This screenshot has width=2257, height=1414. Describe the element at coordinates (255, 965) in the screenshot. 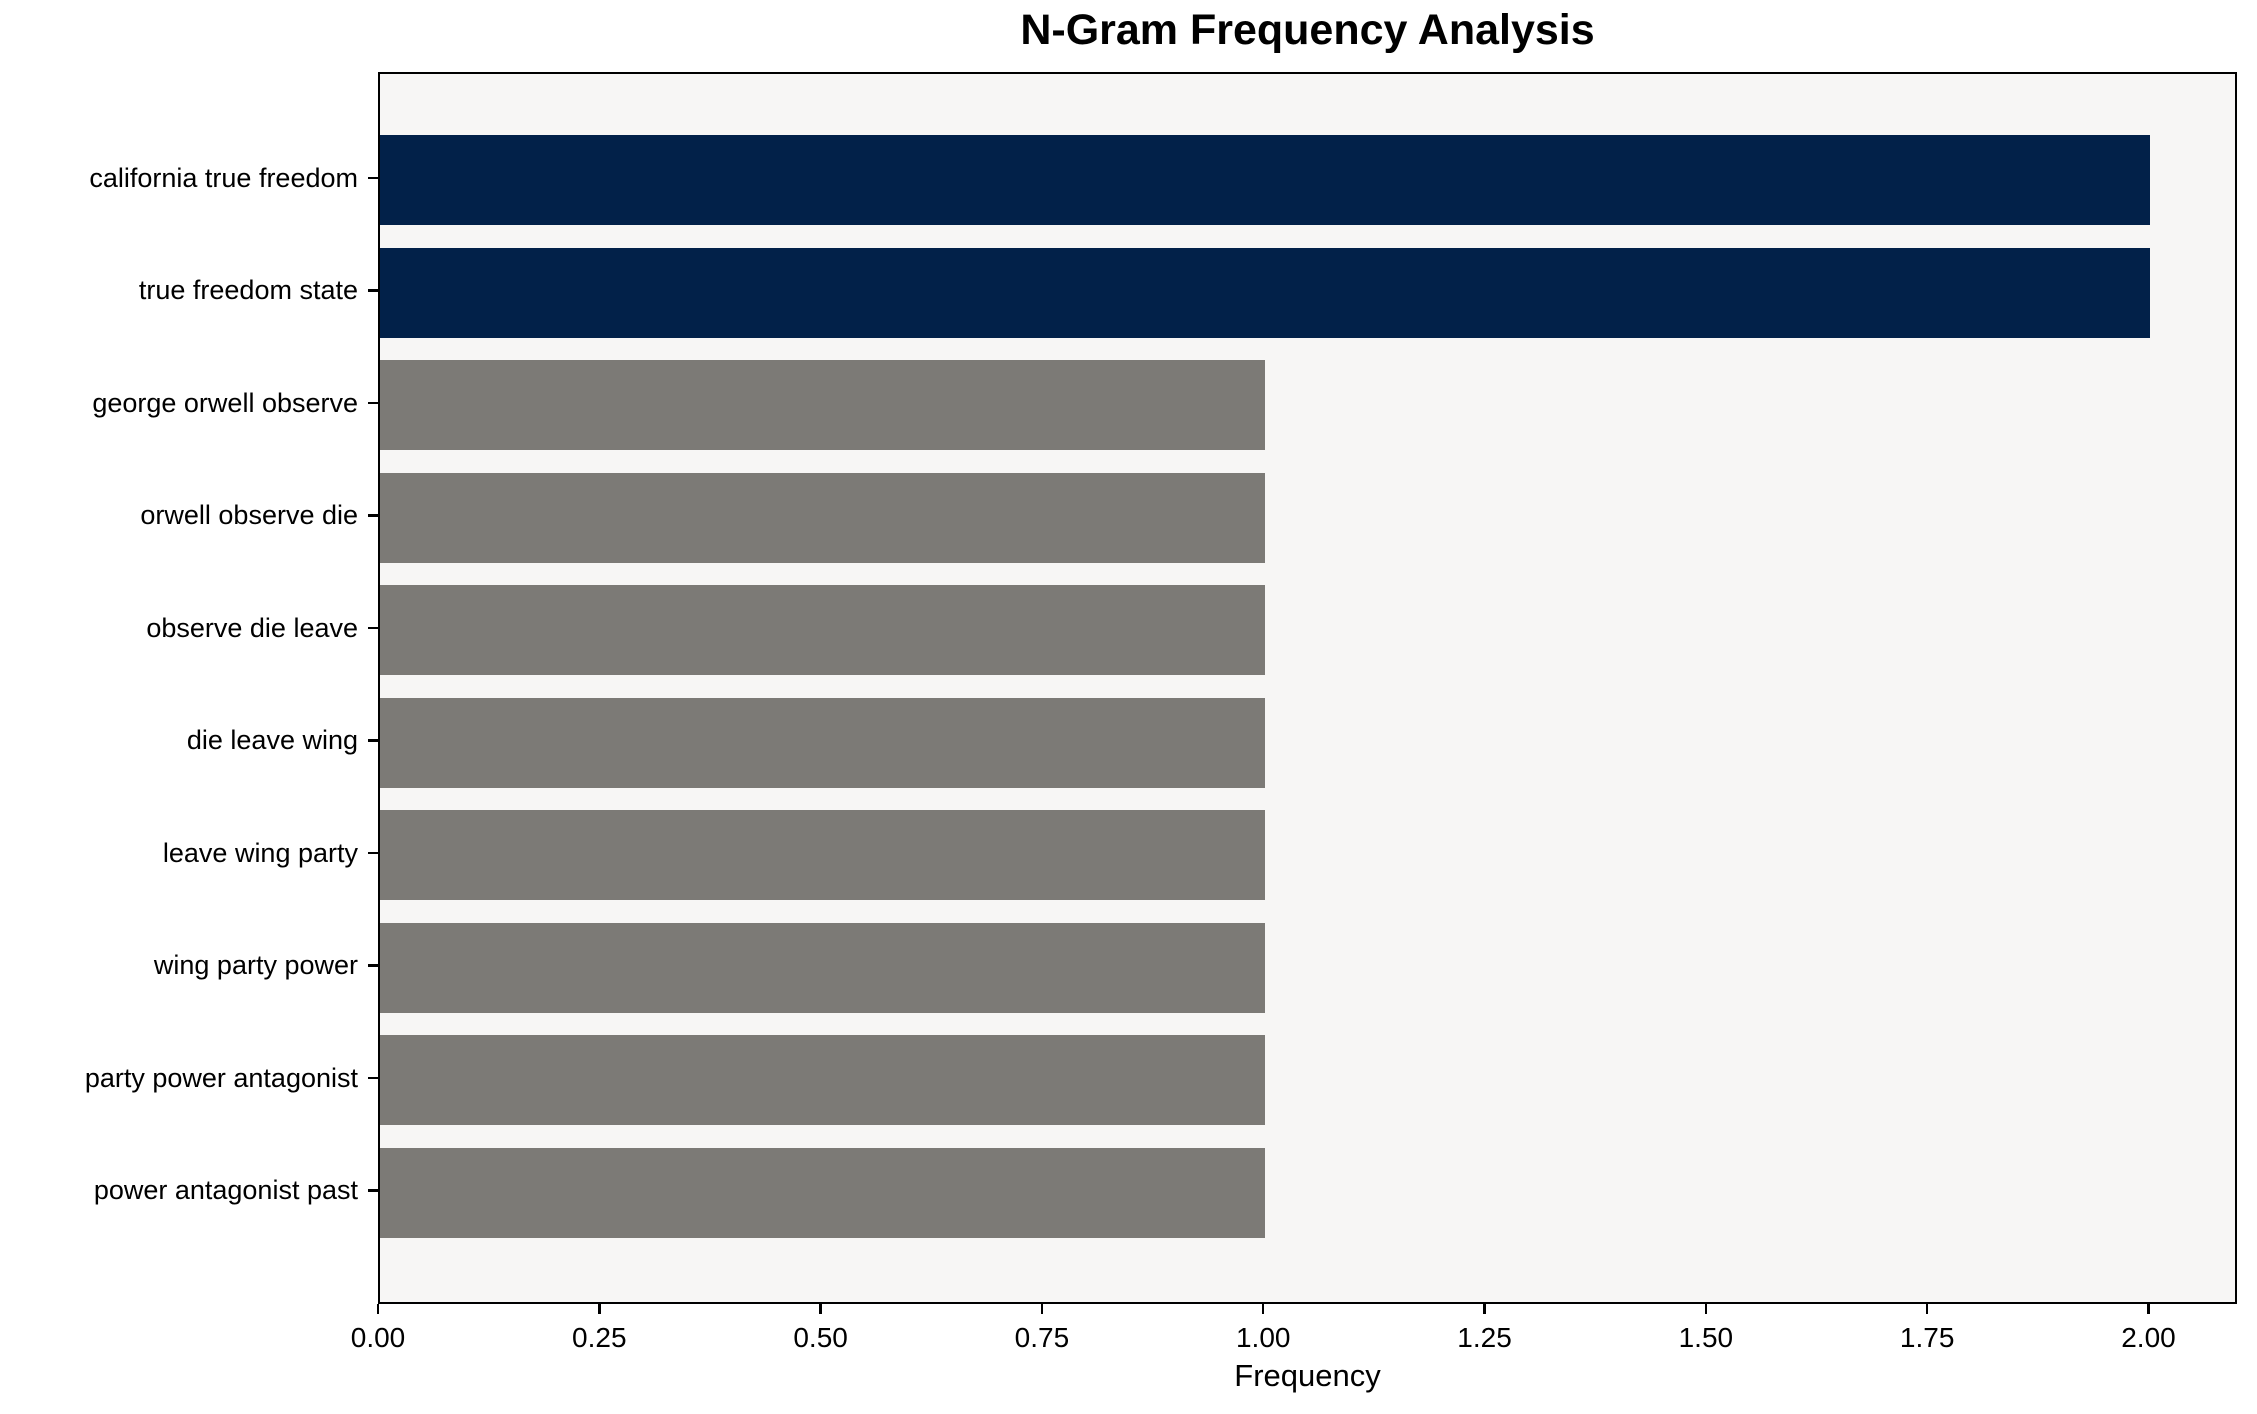

I see `y-tick-label: wing party power` at that location.